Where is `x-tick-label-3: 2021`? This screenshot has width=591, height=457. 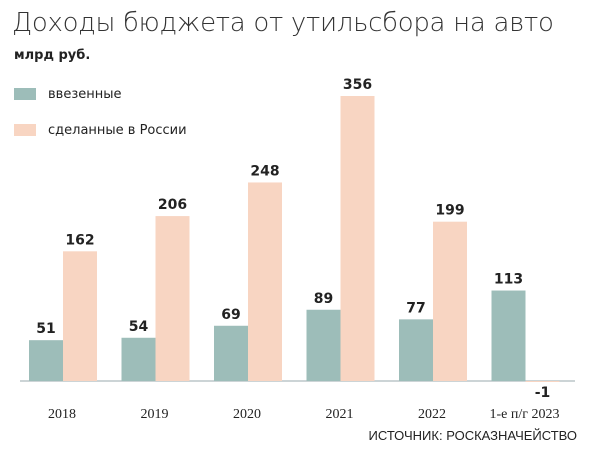 x-tick-label-3: 2021 is located at coordinates (340, 414).